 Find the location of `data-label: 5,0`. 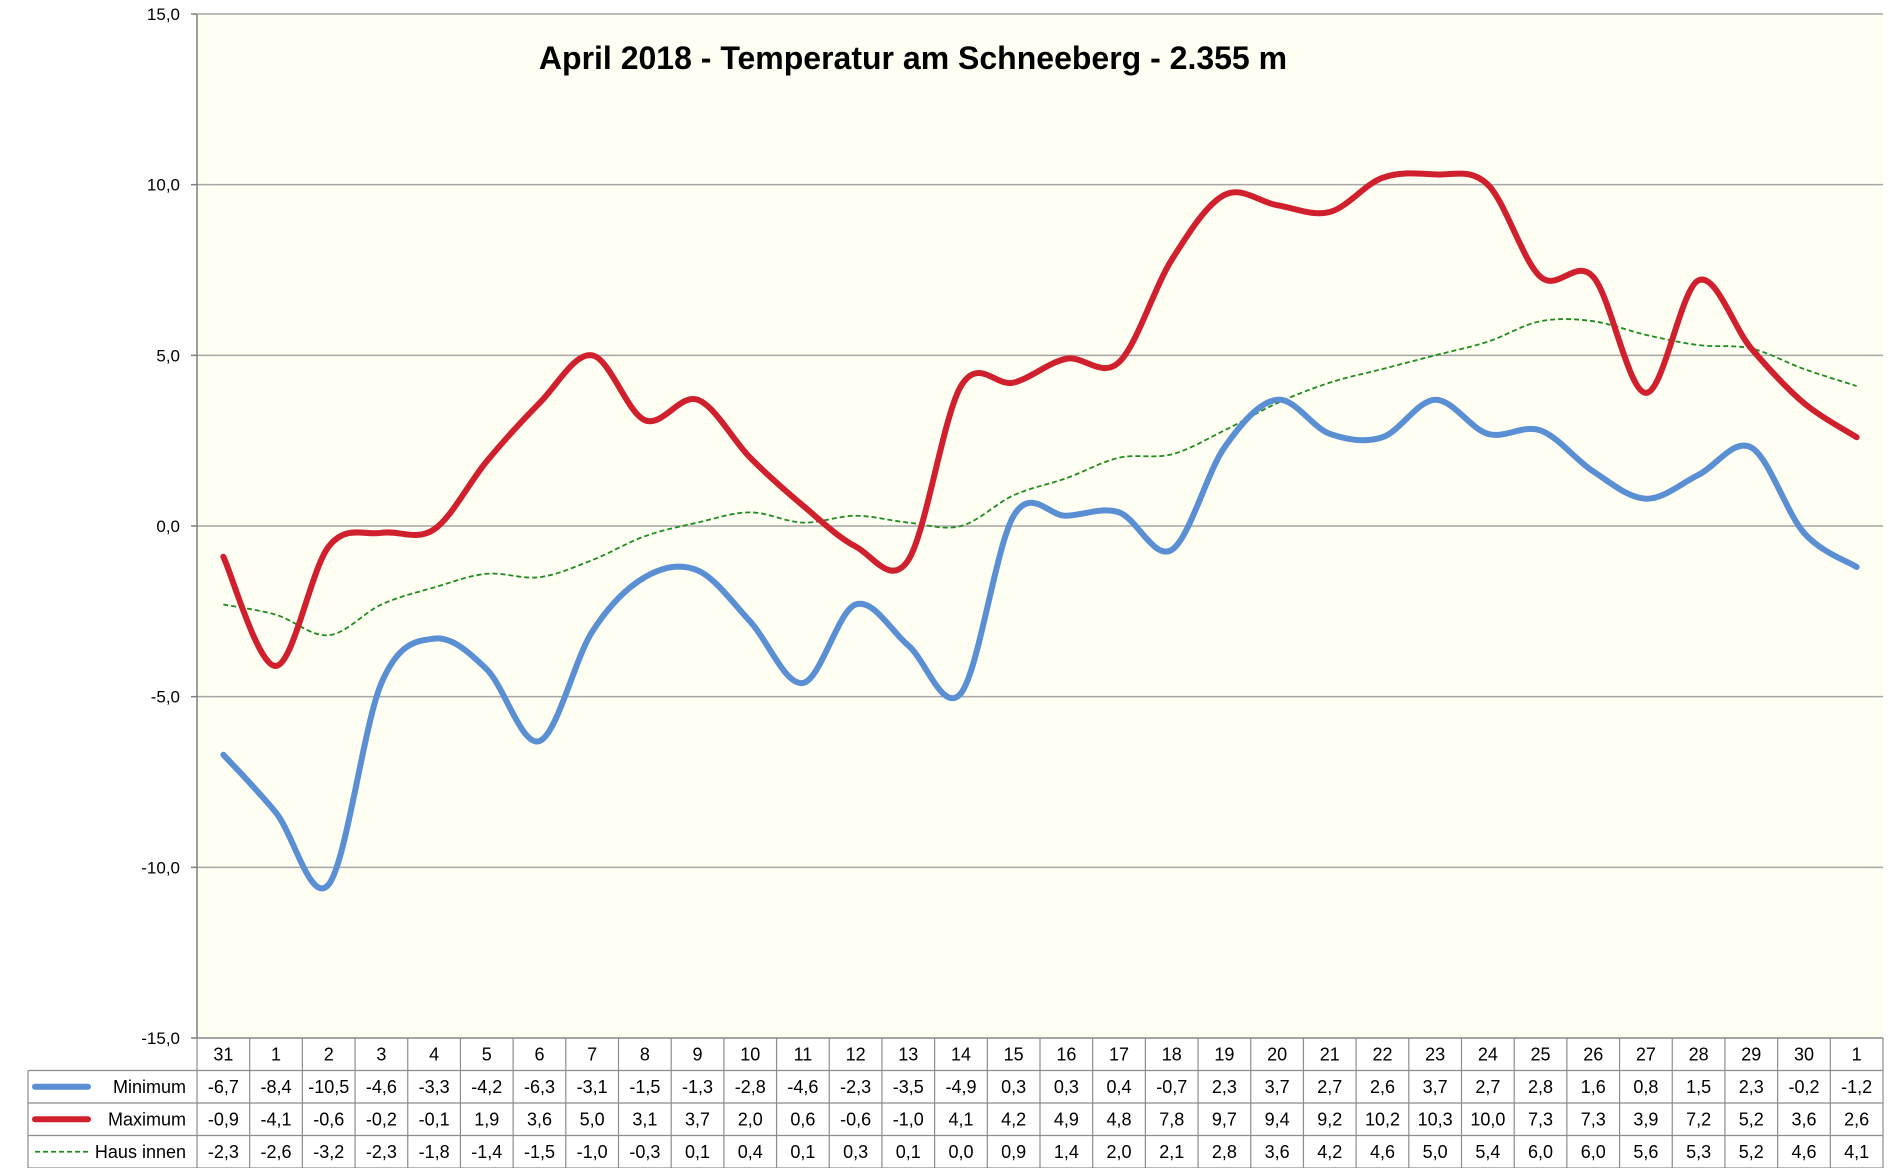

data-label: 5,0 is located at coordinates (592, 1119).